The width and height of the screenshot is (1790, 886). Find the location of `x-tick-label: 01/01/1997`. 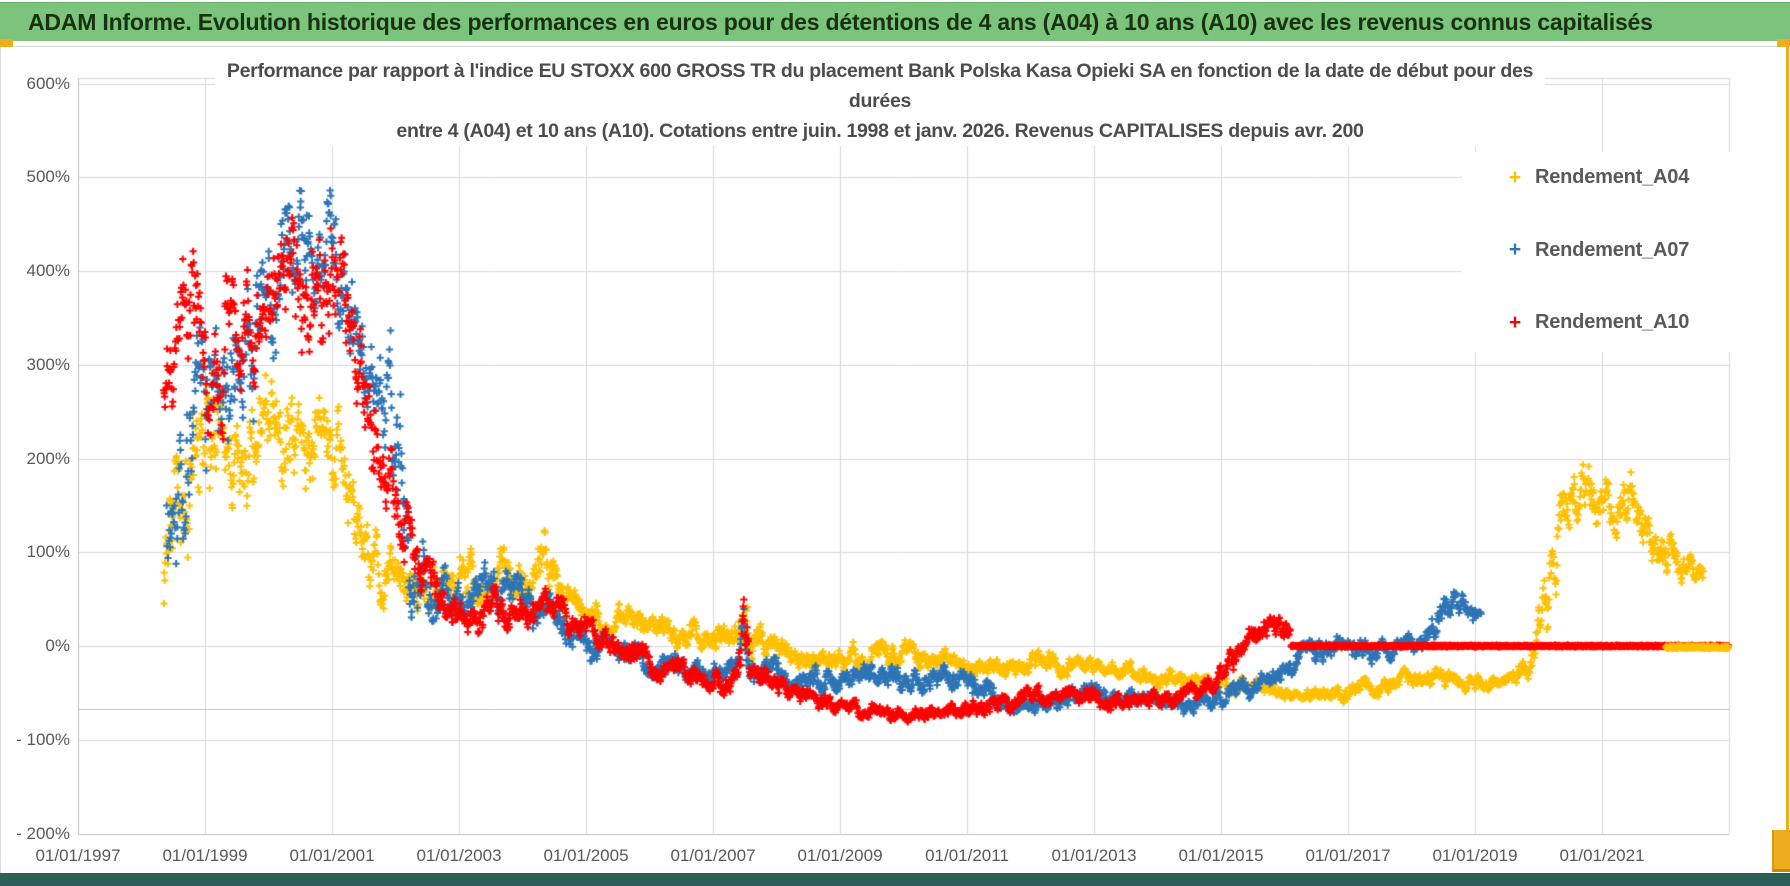

x-tick-label: 01/01/1997 is located at coordinates (78, 855).